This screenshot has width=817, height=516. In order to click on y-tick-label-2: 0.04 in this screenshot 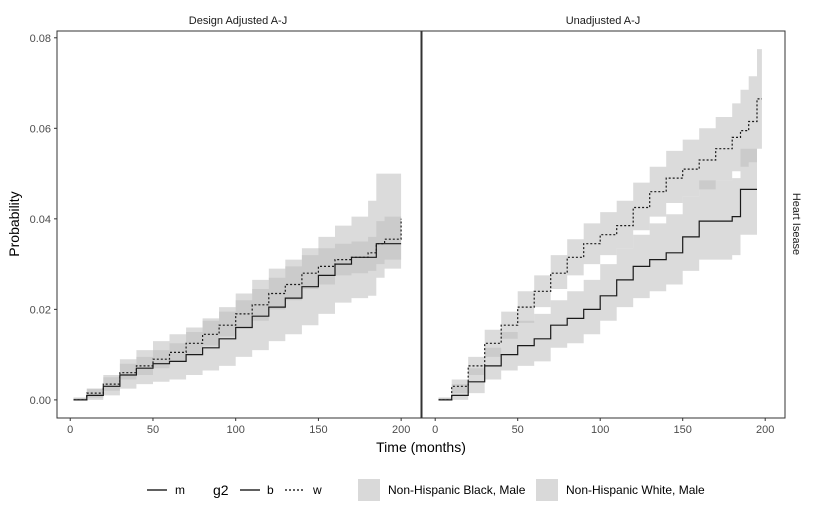, I will do `click(40, 220)`.